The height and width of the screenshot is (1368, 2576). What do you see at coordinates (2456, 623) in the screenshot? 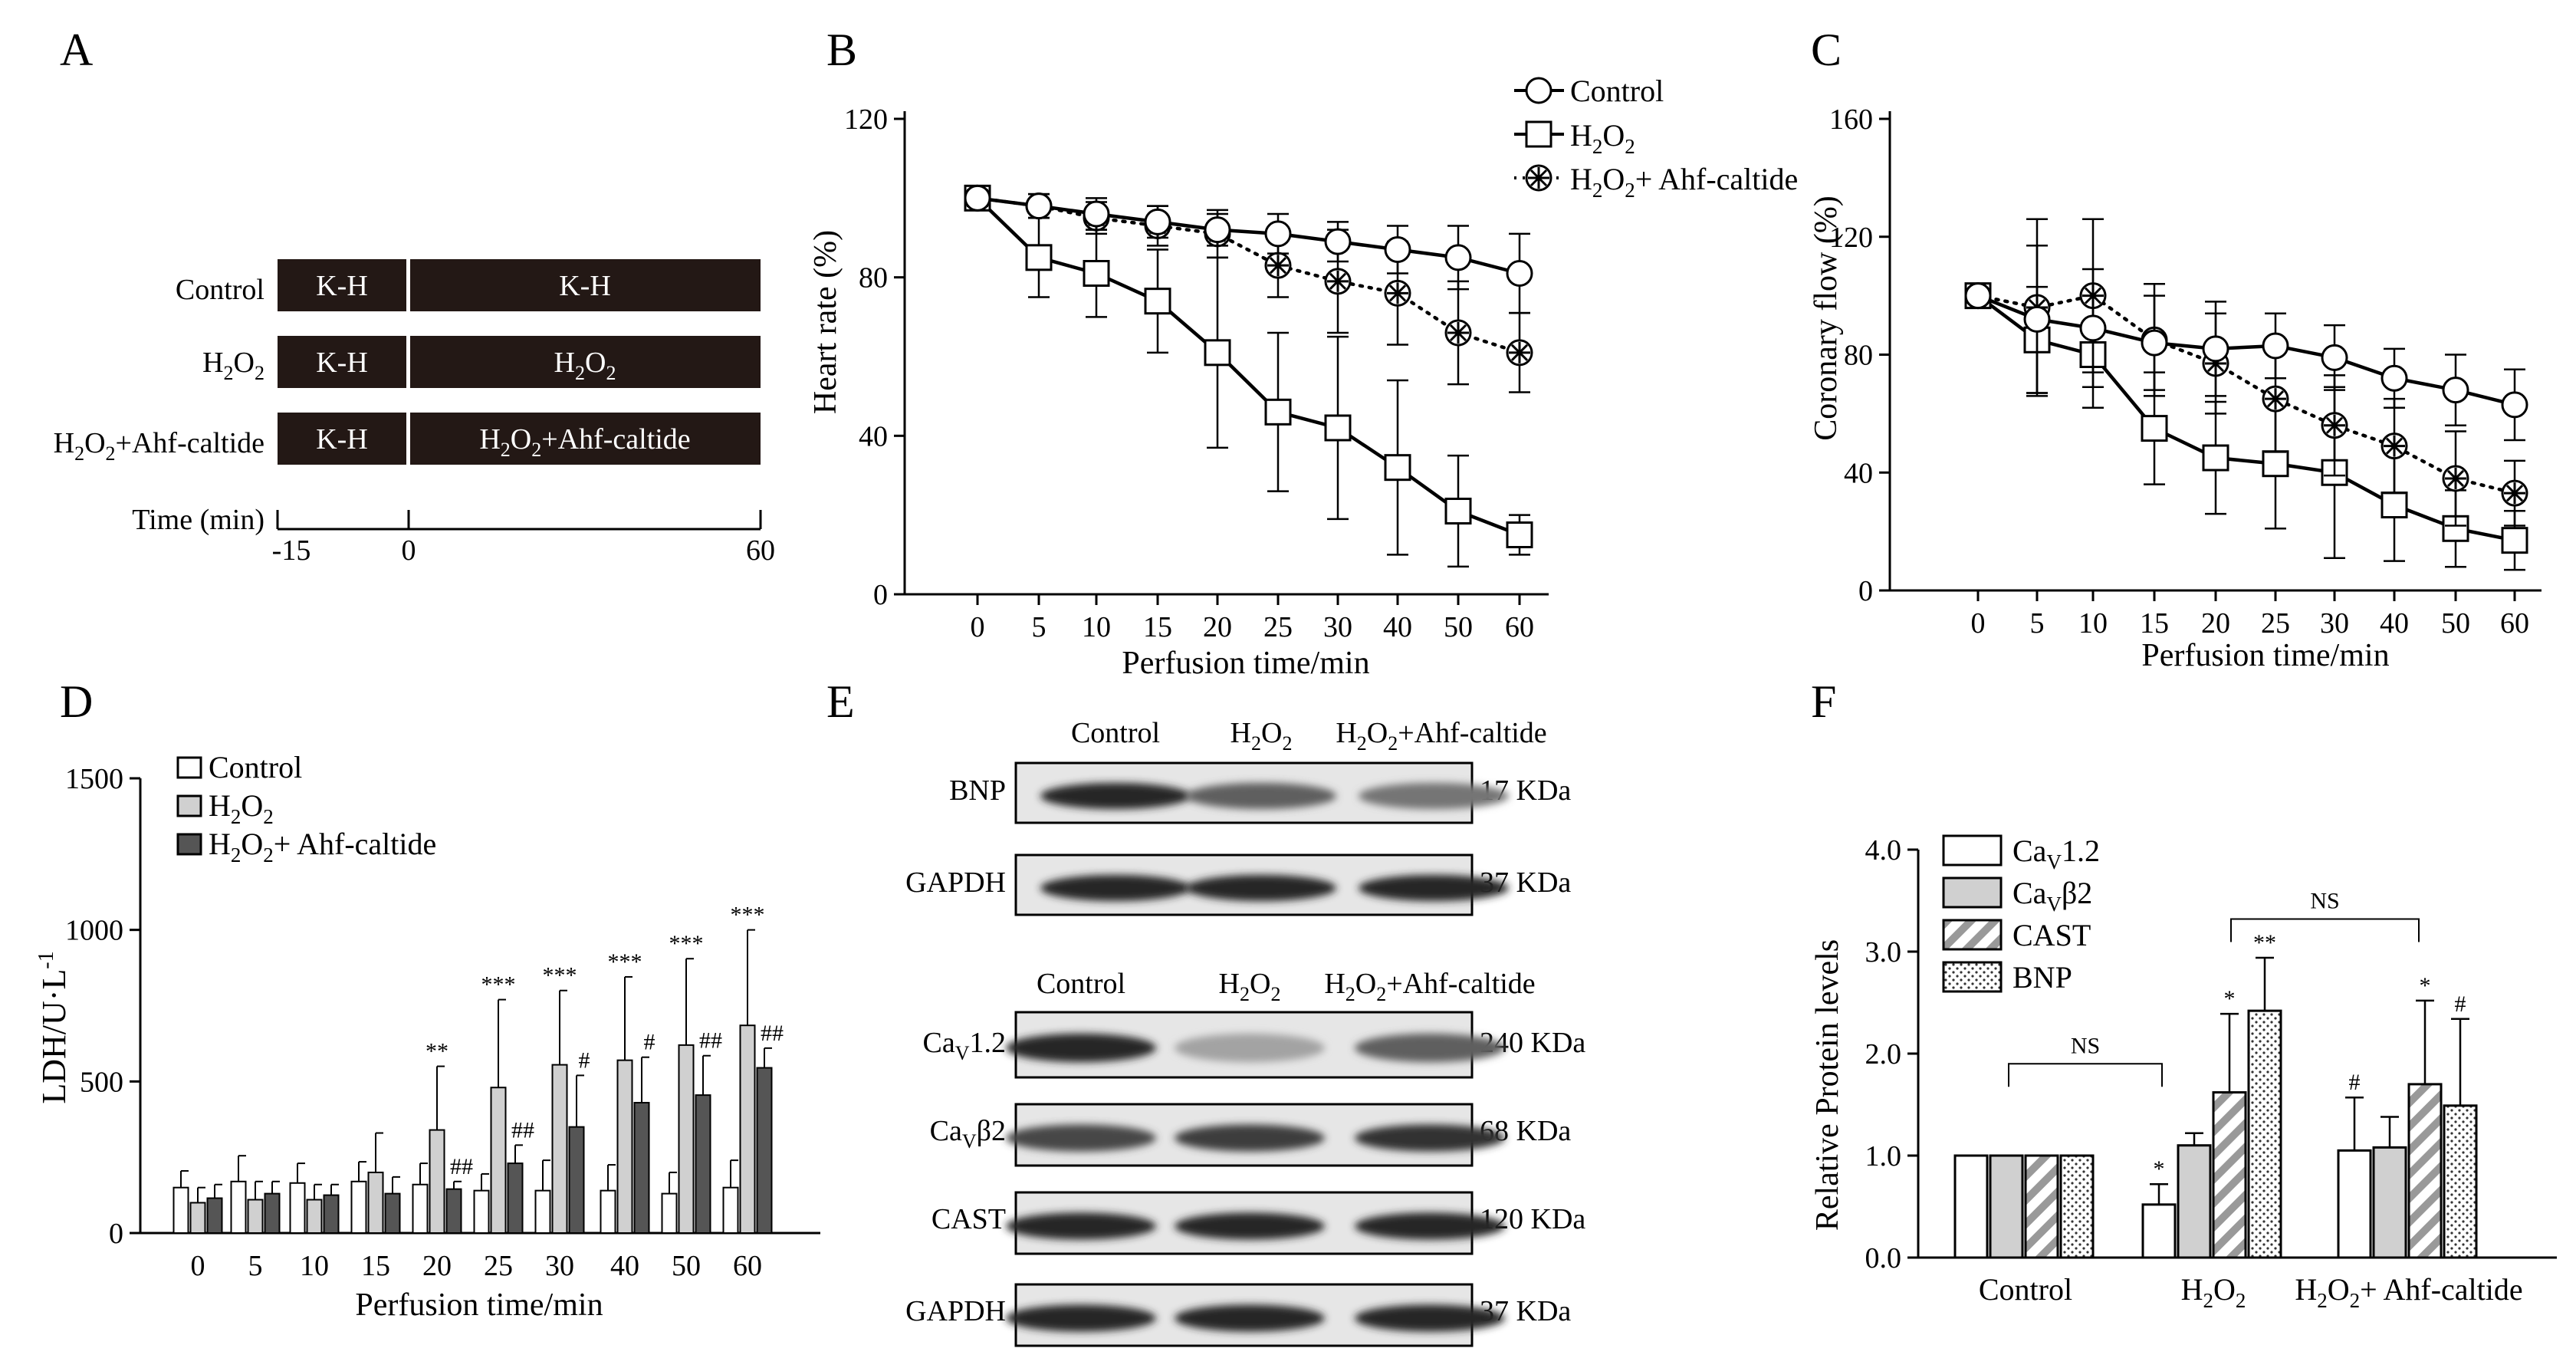
I see `x-tick-label: 50` at bounding box center [2456, 623].